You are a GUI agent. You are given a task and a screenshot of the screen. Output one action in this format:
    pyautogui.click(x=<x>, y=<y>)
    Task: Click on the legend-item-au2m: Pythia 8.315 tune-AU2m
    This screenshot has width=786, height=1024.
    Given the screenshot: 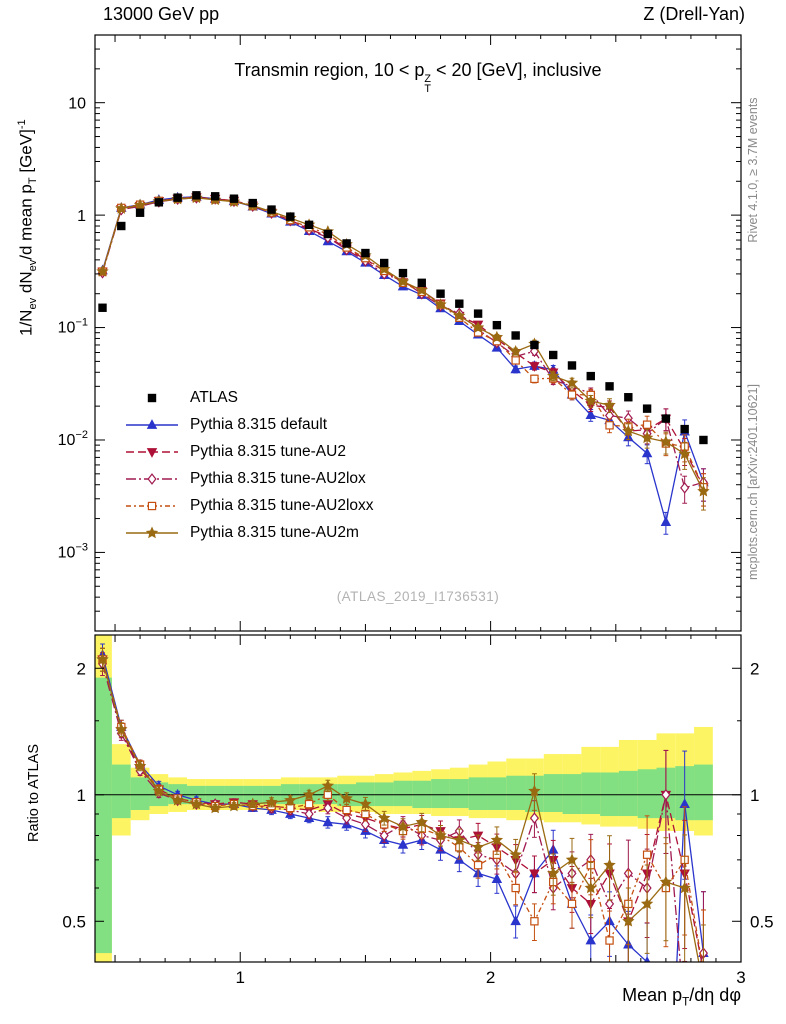 What is the action you would take?
    pyautogui.click(x=249, y=532)
    